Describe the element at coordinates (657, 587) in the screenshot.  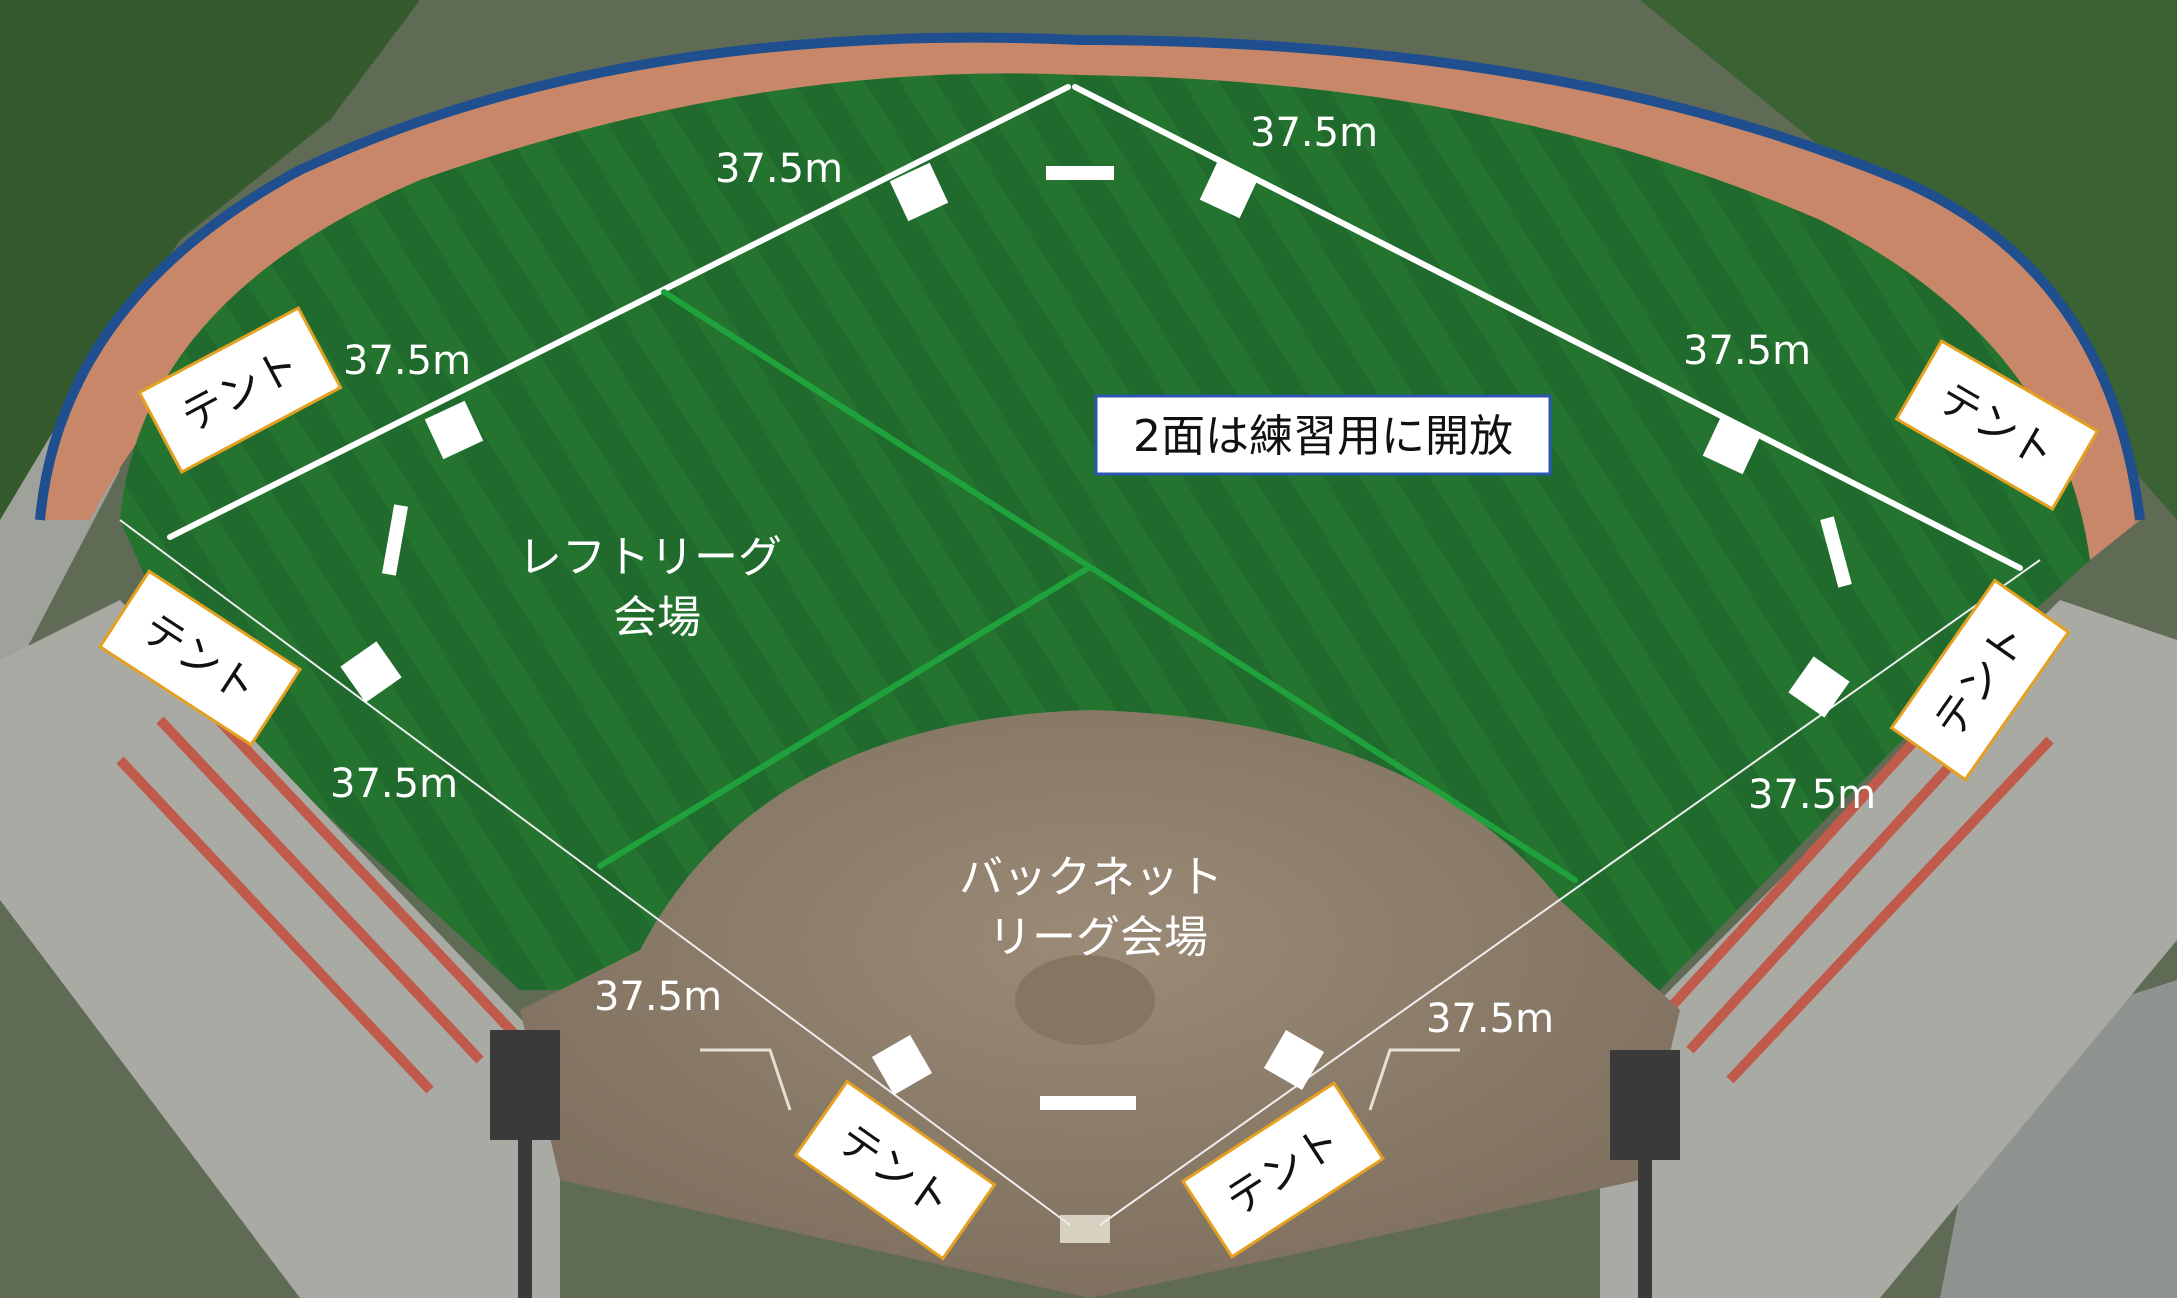
I see `left-league-venue-label: レフトリーグ 会場` at that location.